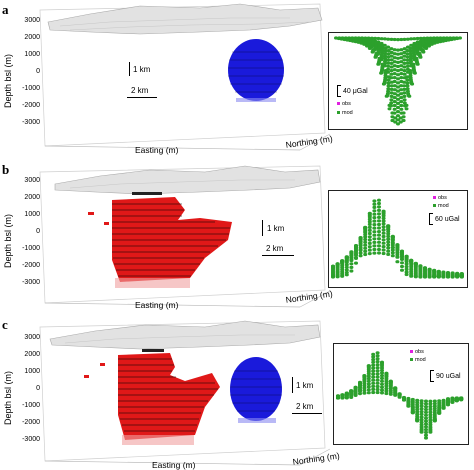 This screenshot has width=474, height=470. I want to click on panel-label: a, so click(5, 9).